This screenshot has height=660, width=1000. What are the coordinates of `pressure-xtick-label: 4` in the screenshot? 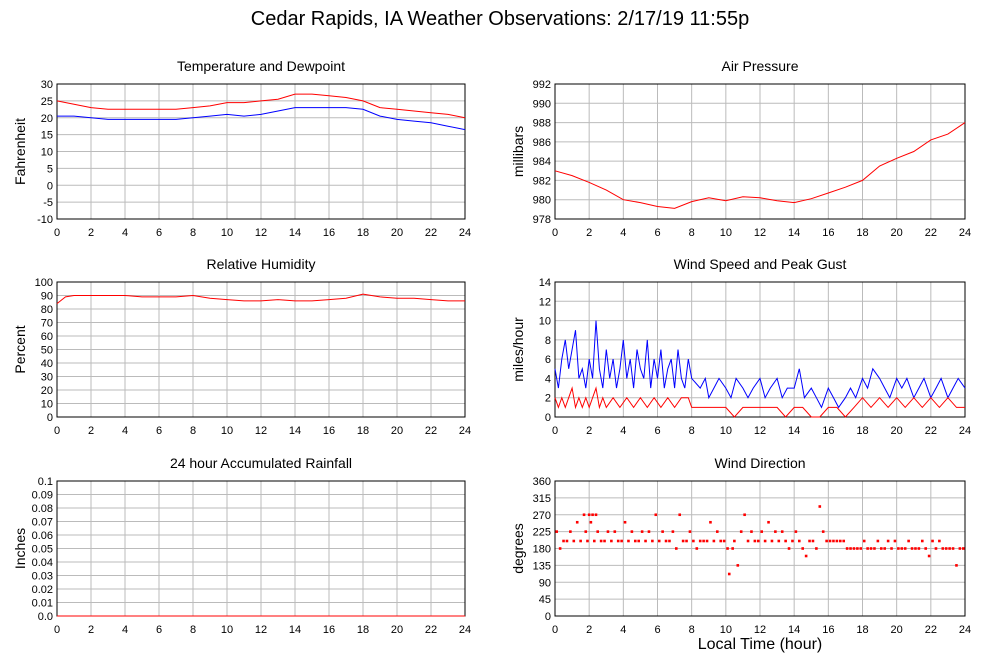 It's located at (623, 233).